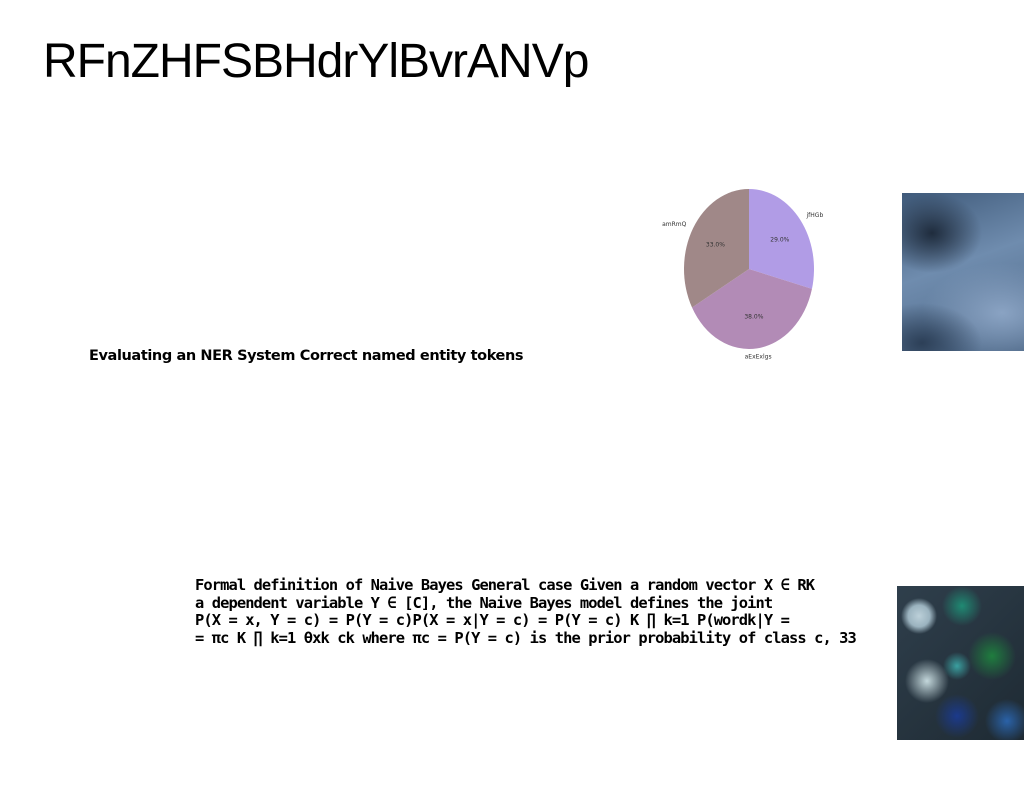 The image size is (1024, 788). What do you see at coordinates (316, 61) in the screenshot?
I see `slide-title: RFnZHFSBHdrYlBvrANVp` at bounding box center [316, 61].